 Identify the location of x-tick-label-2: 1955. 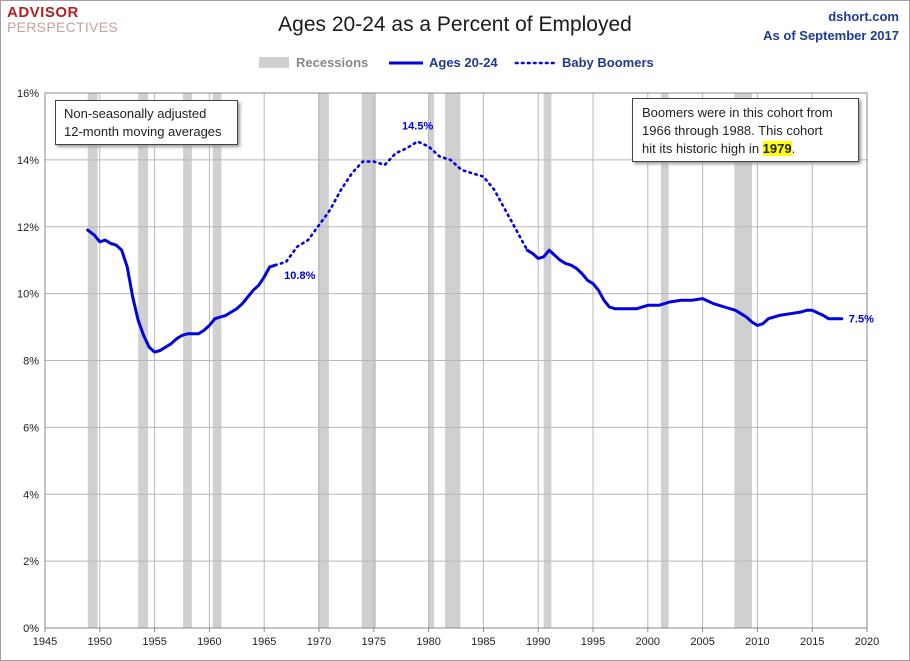
(154, 642).